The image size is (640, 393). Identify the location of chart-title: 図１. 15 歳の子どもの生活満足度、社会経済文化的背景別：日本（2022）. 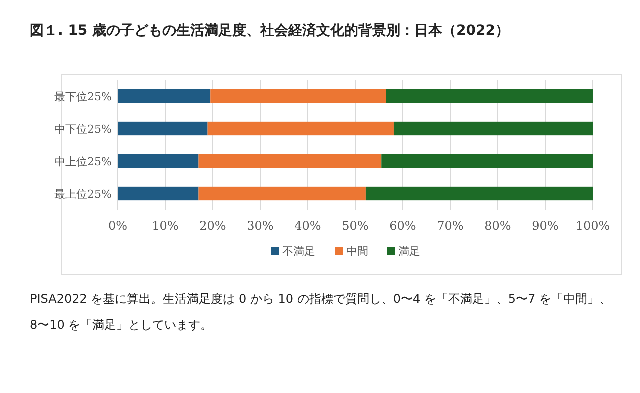
(270, 31).